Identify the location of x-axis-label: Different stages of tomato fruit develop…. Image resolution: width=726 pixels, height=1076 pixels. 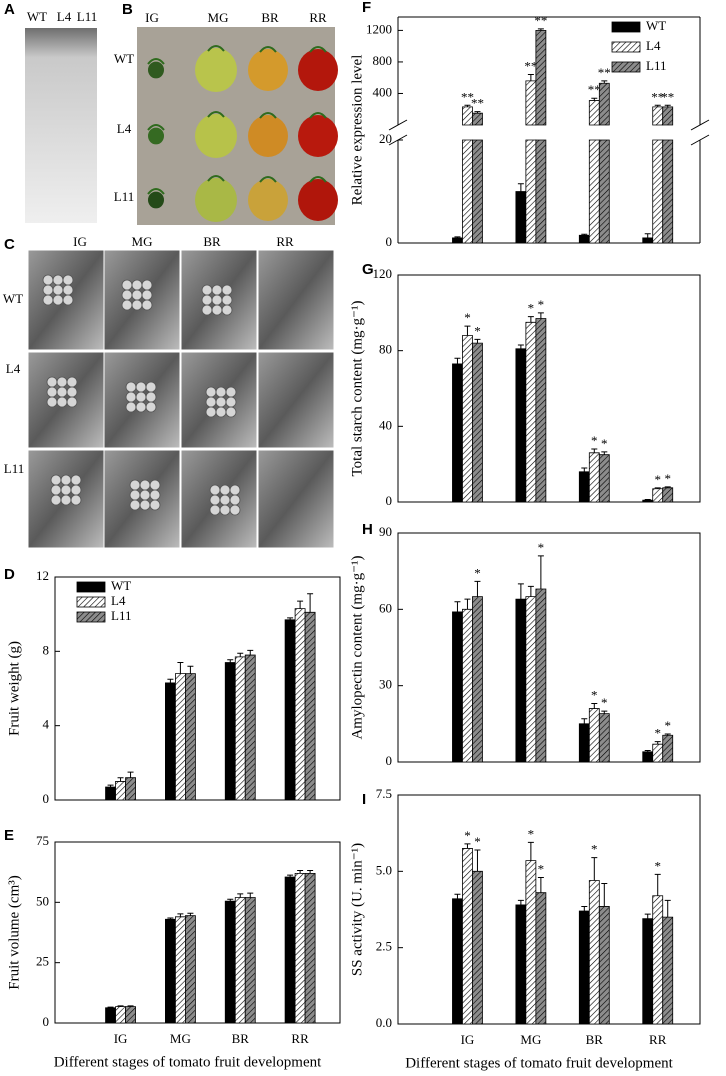
(188, 1062).